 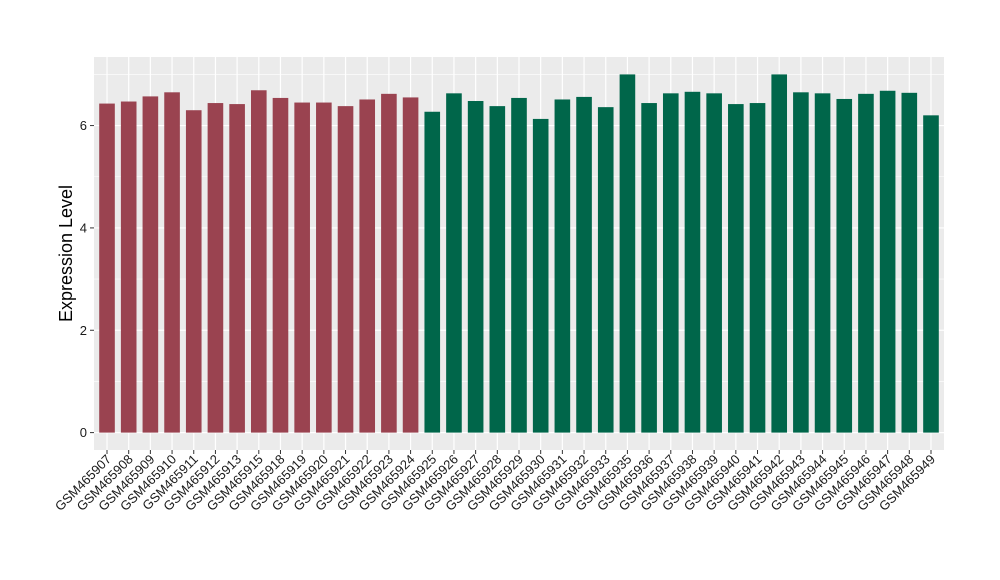 What do you see at coordinates (931, 274) in the screenshot?
I see `bar-GSM465949` at bounding box center [931, 274].